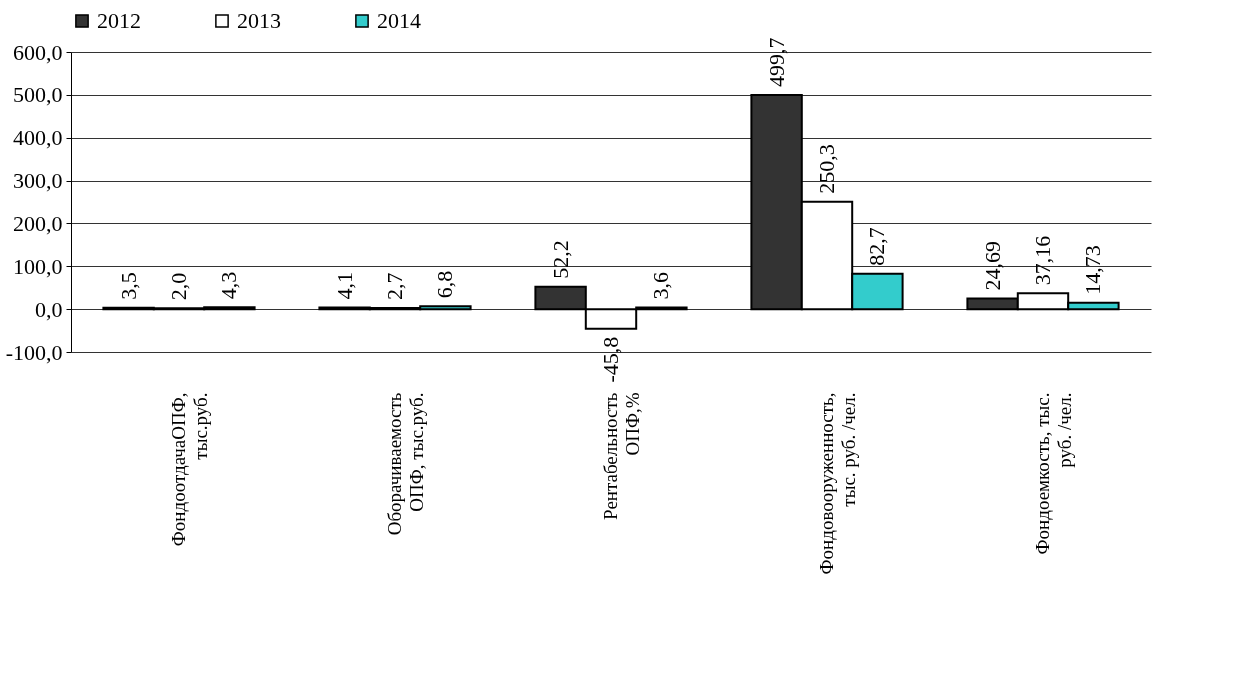  Describe the element at coordinates (837, 483) in the screenshot. I see `x-tick-label: Фондовооруженность, тыс. руб. /чел.` at that location.